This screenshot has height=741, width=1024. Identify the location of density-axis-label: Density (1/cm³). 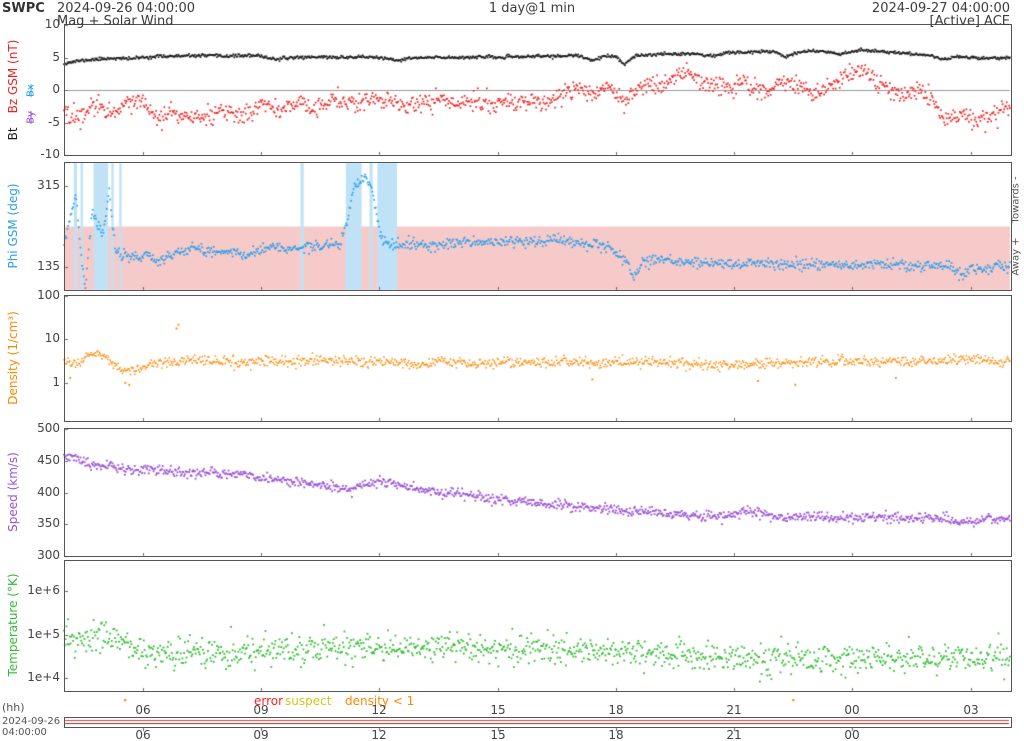
(13, 358).